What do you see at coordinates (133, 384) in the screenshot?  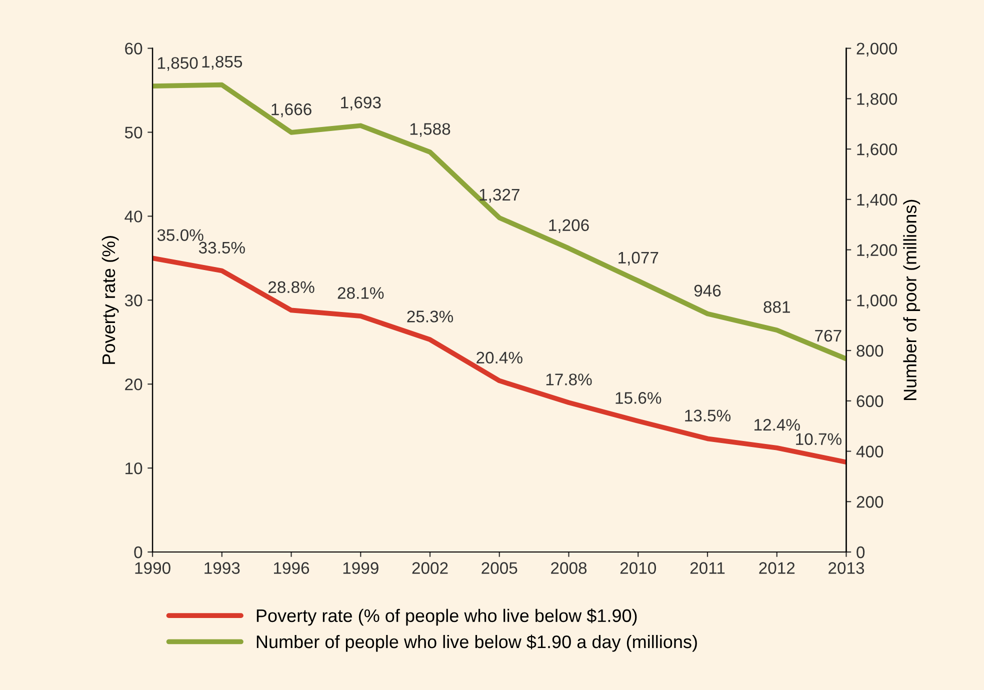 I see `y-tick-label: 20` at bounding box center [133, 384].